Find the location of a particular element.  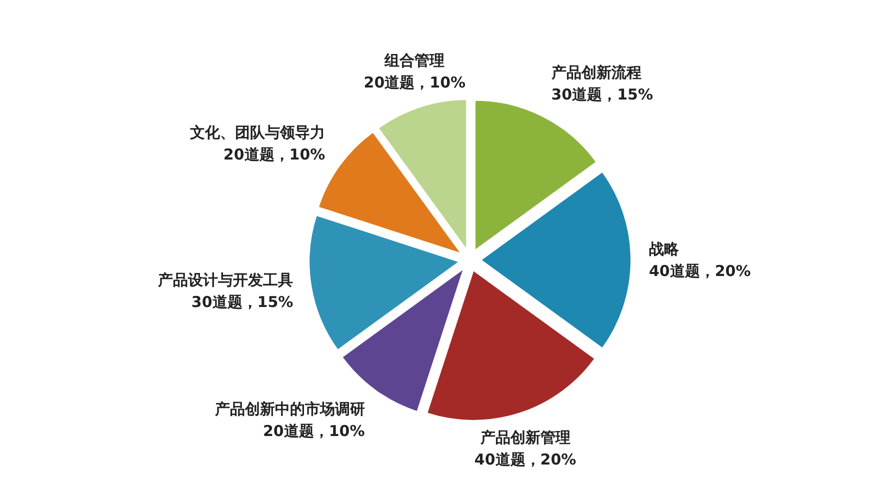

slice-label: 战略 is located at coordinates (664, 249).